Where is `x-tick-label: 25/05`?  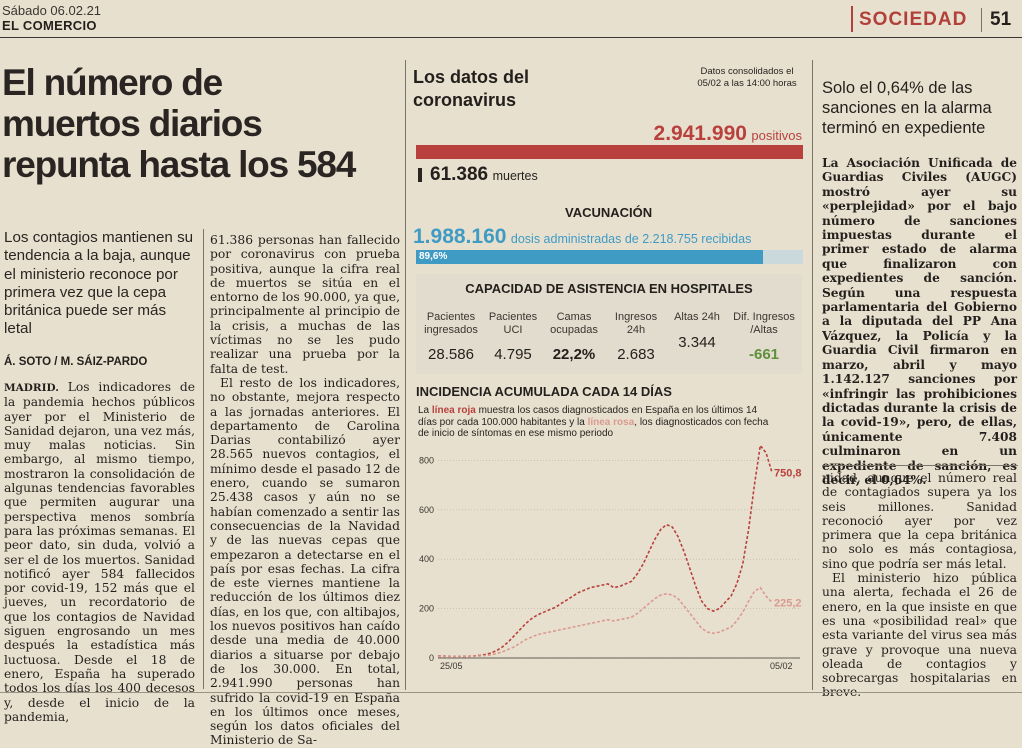
x-tick-label: 25/05 is located at coordinates (451, 666).